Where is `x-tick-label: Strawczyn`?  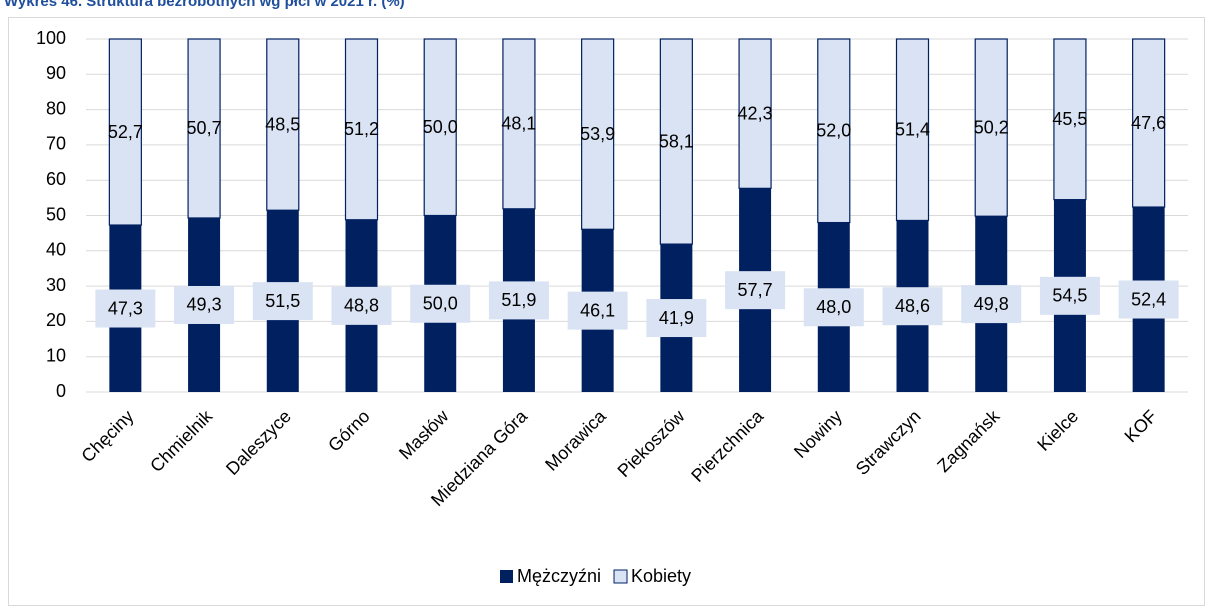 x-tick-label: Strawczyn is located at coordinates (888, 442).